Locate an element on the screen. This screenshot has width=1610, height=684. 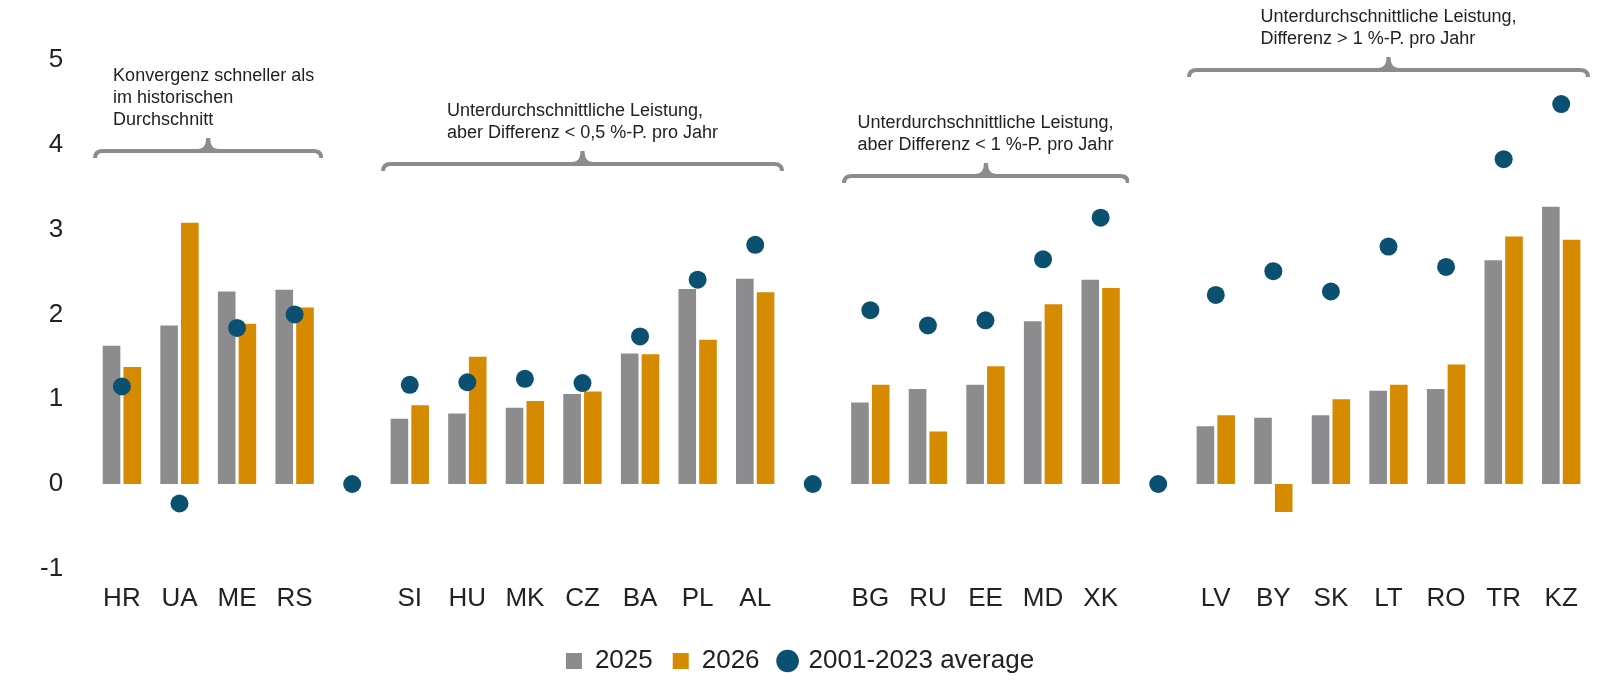
x-tick-label: LV is located at coordinates (1216, 596).